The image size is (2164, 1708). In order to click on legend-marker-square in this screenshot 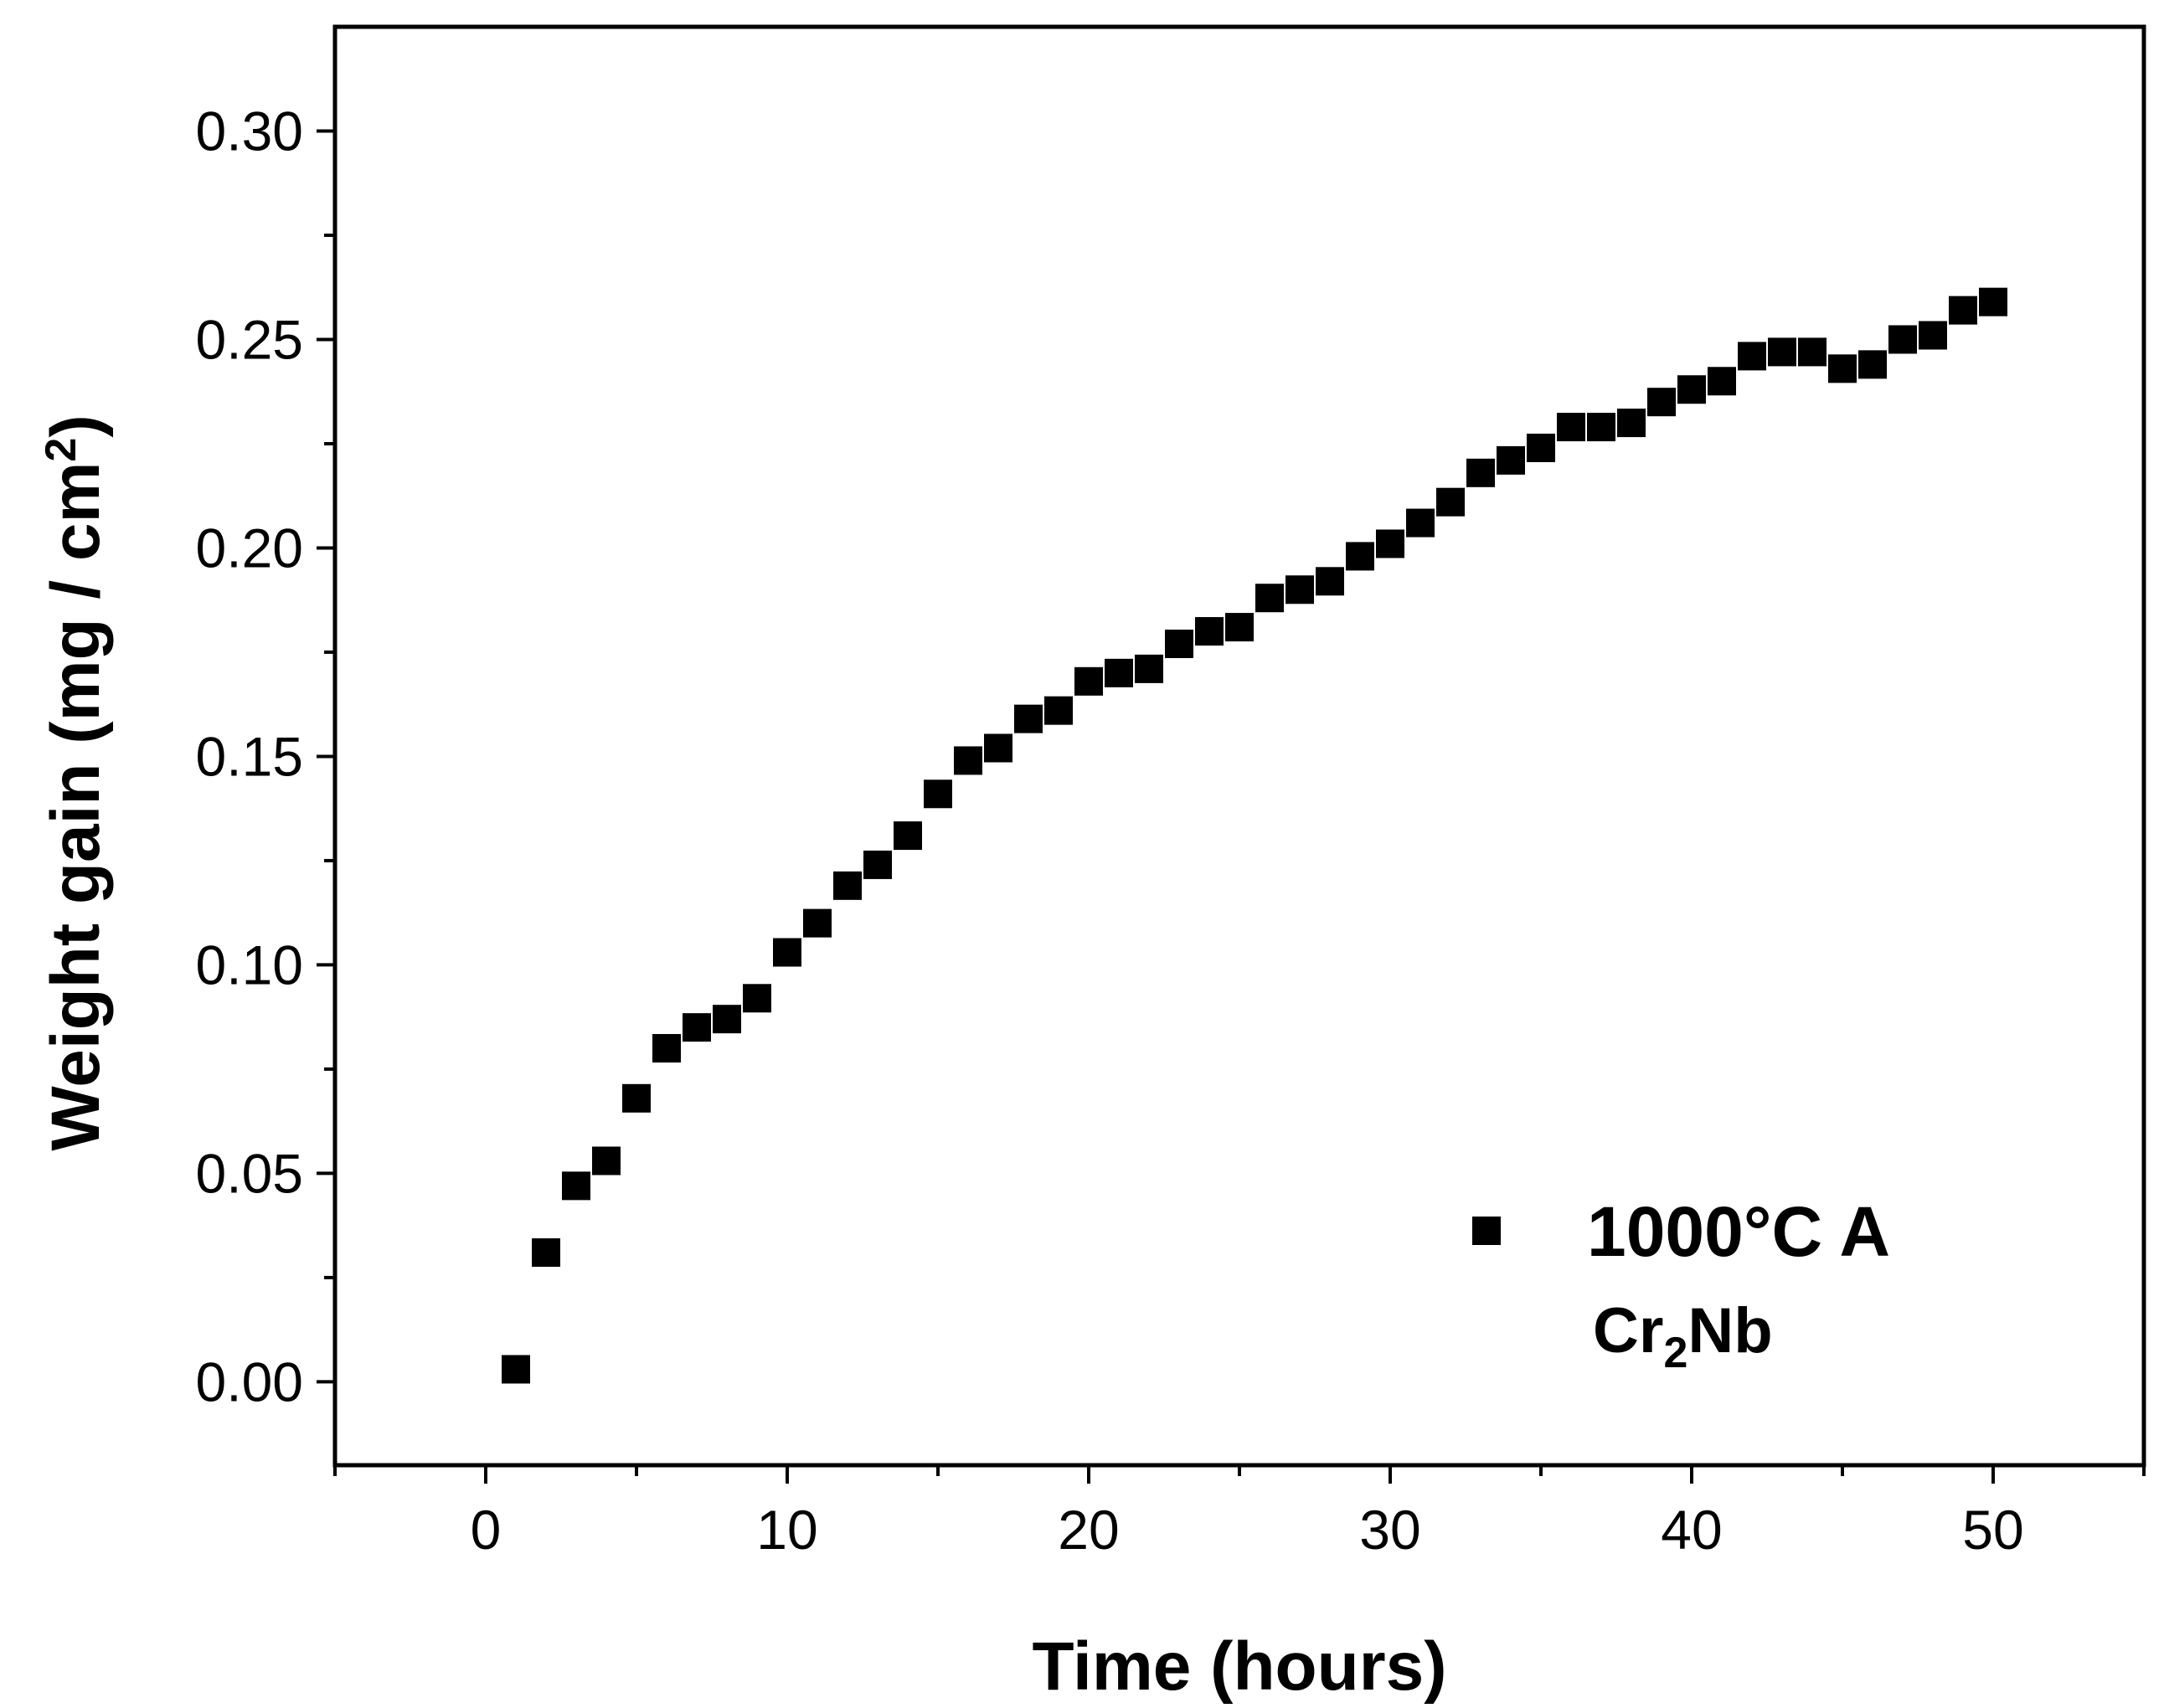, I will do `click(1486, 1231)`.